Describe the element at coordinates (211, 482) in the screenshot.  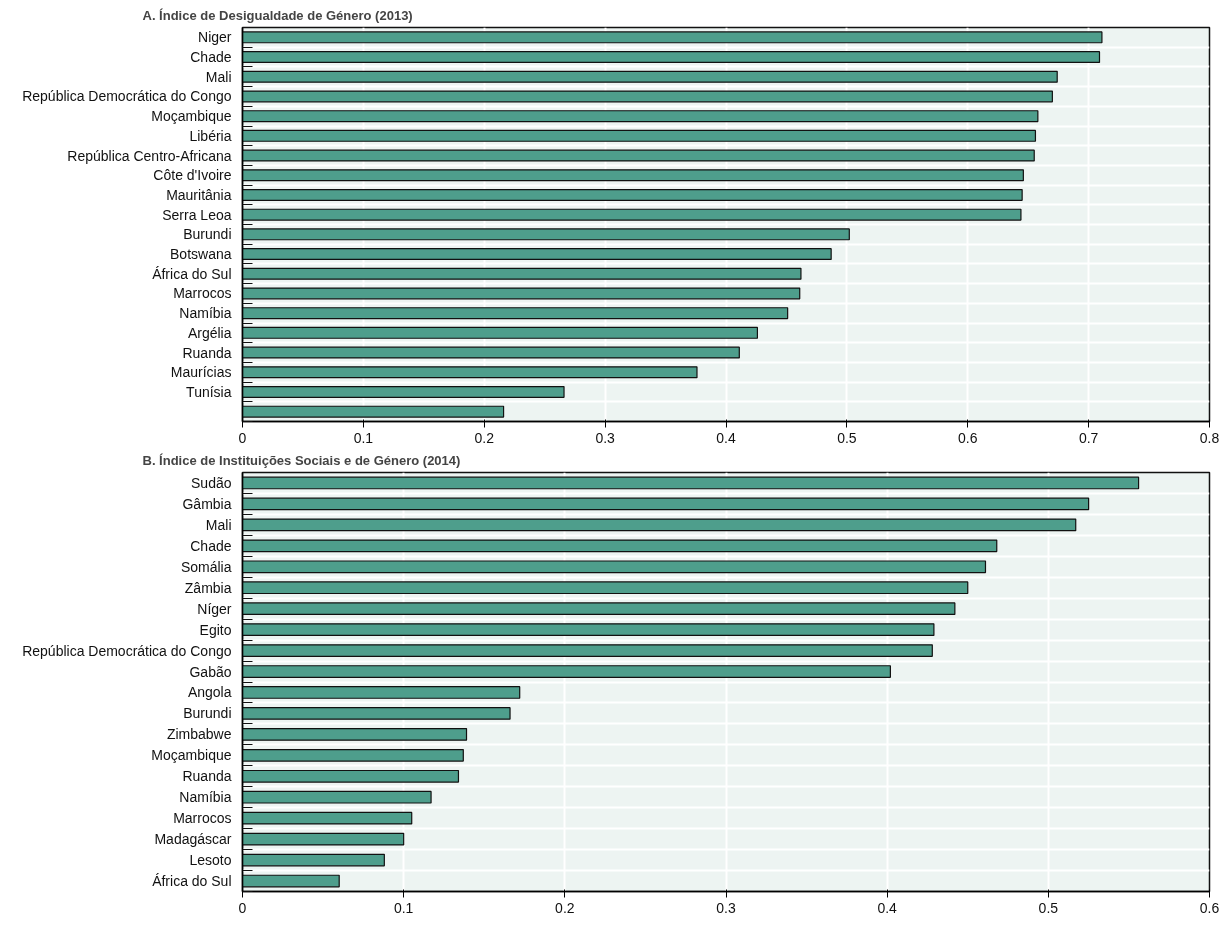
I see `y-tick-label: Sudão` at that location.